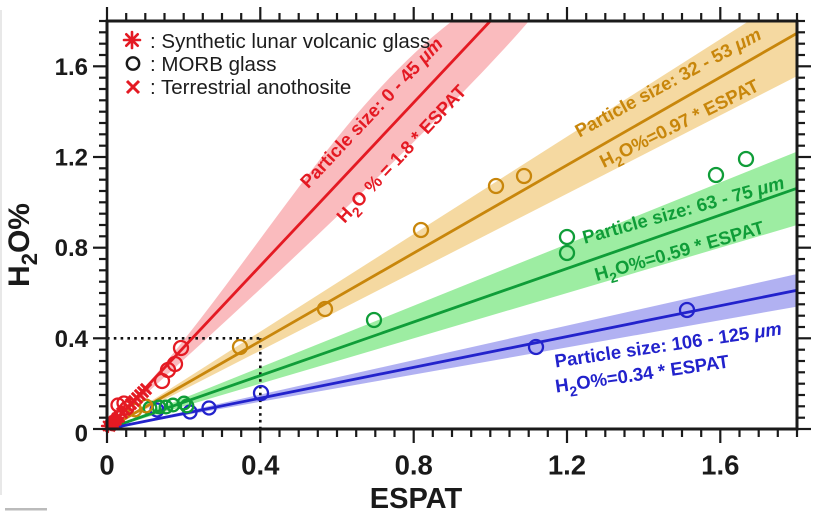 The height and width of the screenshot is (511, 820). What do you see at coordinates (250, 87) in the screenshot?
I see `svg-text:: Terrestrial anothosite: : Terrestrial anothosite` at bounding box center [250, 87].